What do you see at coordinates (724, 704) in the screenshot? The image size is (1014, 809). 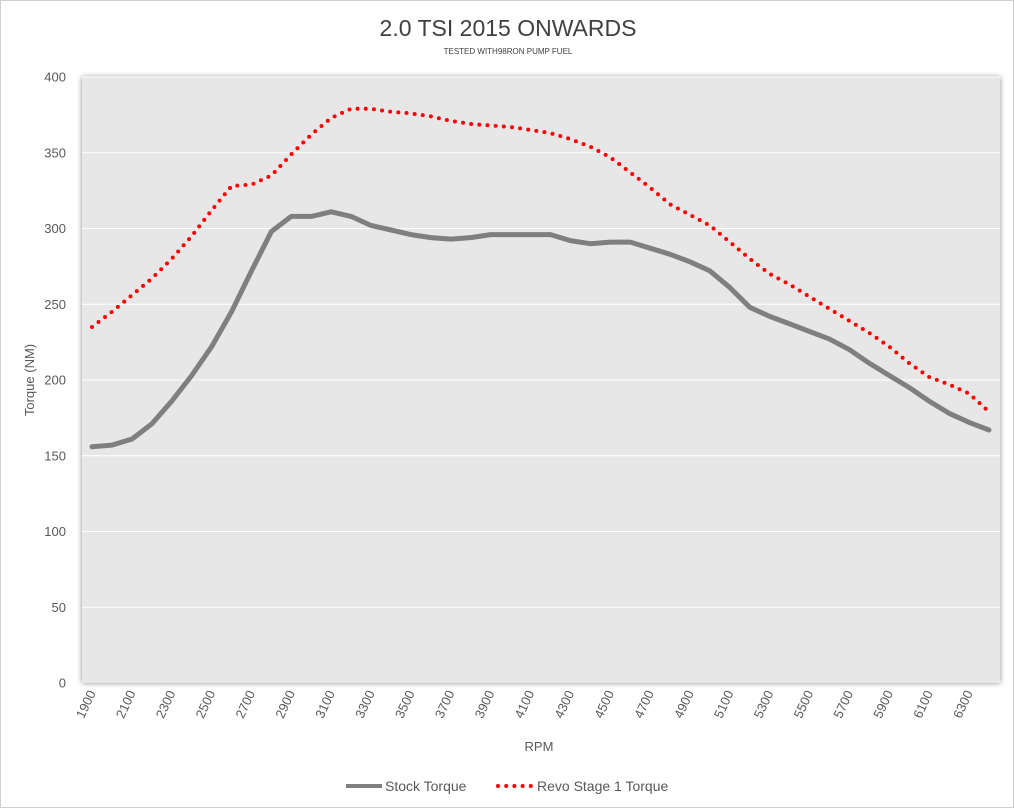 I see `x-tick-label: 5100` at bounding box center [724, 704].